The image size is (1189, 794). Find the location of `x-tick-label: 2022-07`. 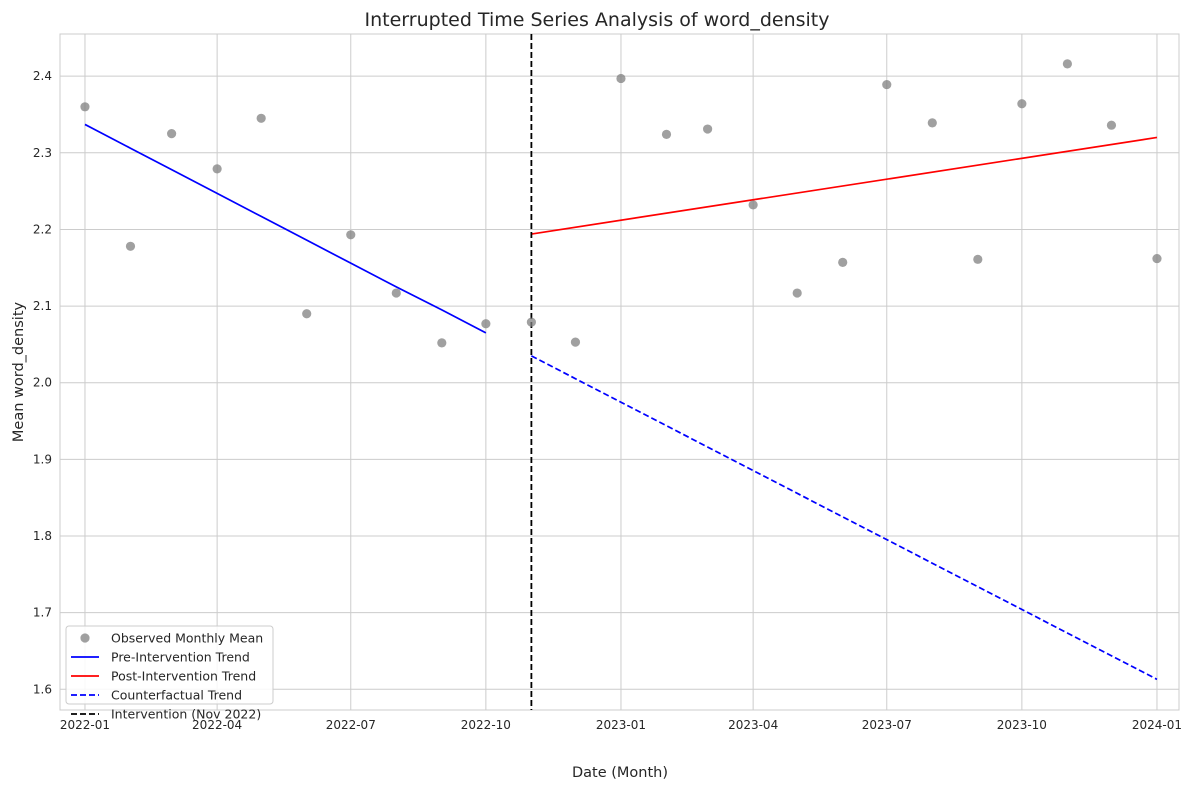

x-tick-label: 2022-07 is located at coordinates (351, 725).